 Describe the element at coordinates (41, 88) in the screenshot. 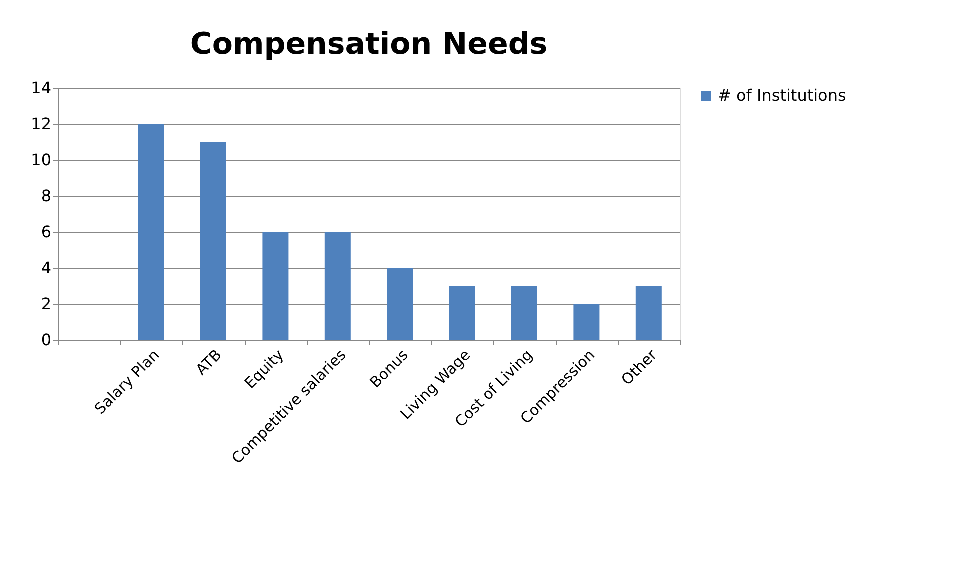

I see `y-tick-label: 14` at that location.